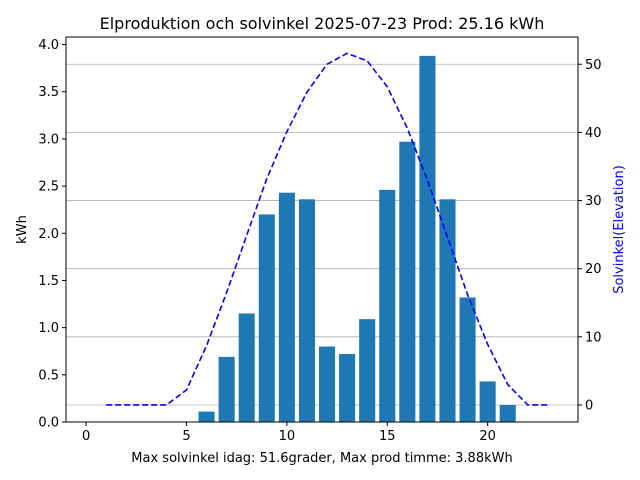  Describe the element at coordinates (48, 45) in the screenshot. I see `y-tick-label: 4.0` at that location.